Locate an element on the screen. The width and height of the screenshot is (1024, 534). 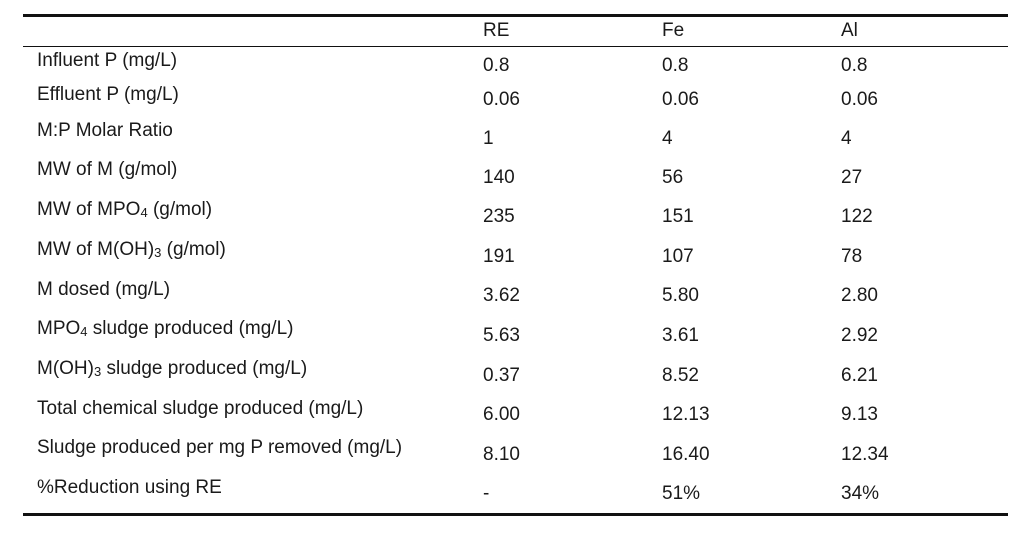
cell-fe: 51% is located at coordinates (681, 493).